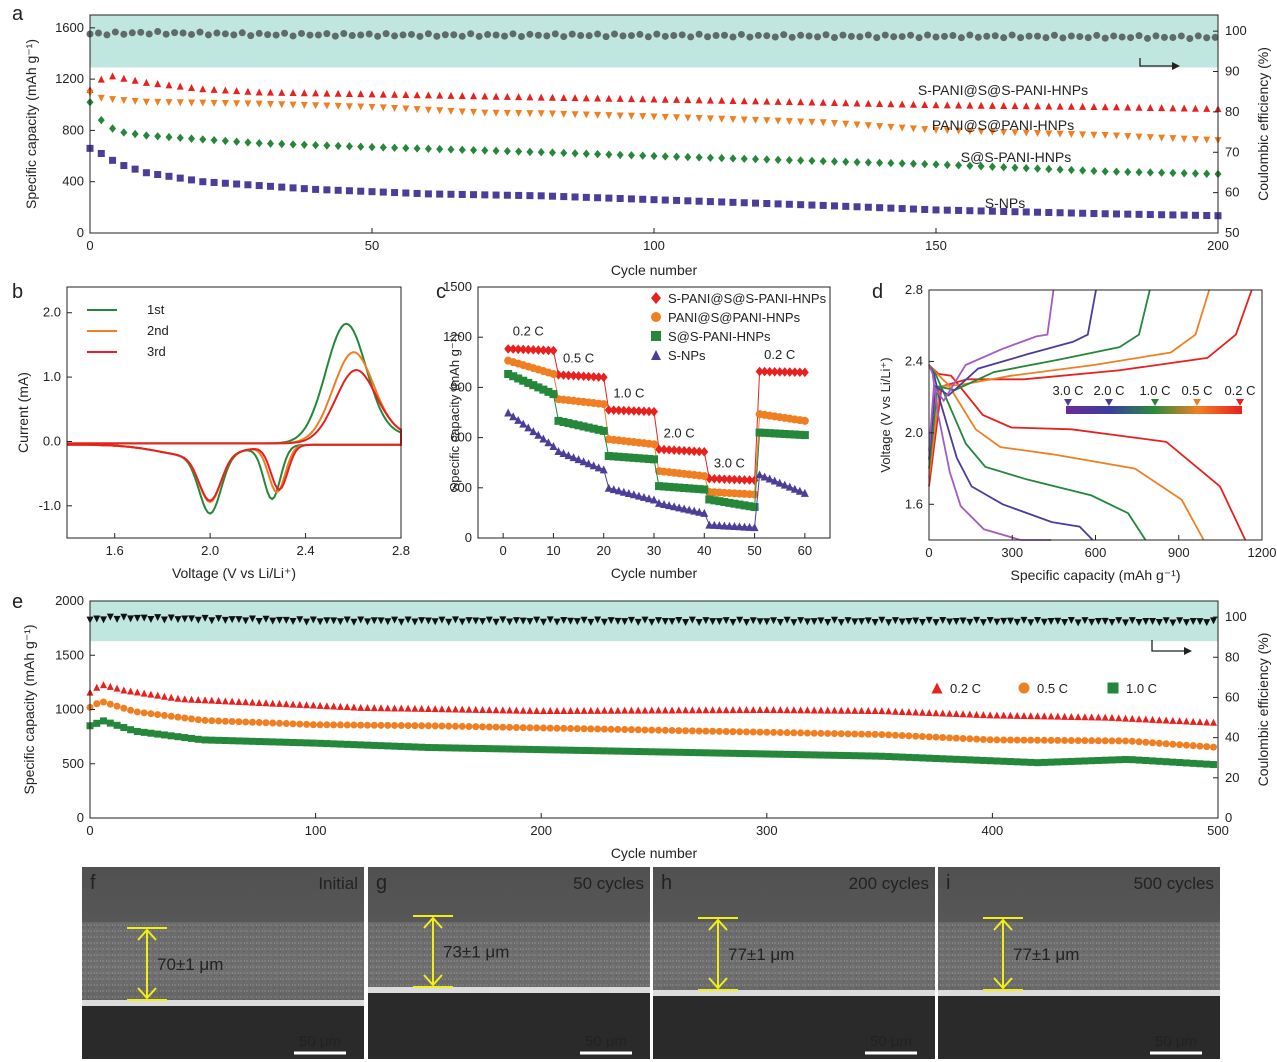 The image size is (1277, 1062). Describe the element at coordinates (1176, 66) in the screenshot. I see `arrow-head` at that location.